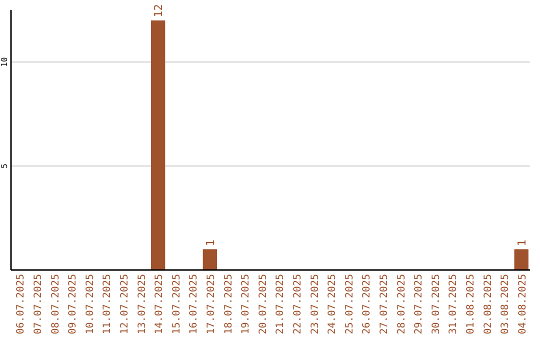 The width and height of the screenshot is (540, 340). Describe the element at coordinates (246, 304) in the screenshot. I see `x-tick-label: 19.07.2025` at that location.